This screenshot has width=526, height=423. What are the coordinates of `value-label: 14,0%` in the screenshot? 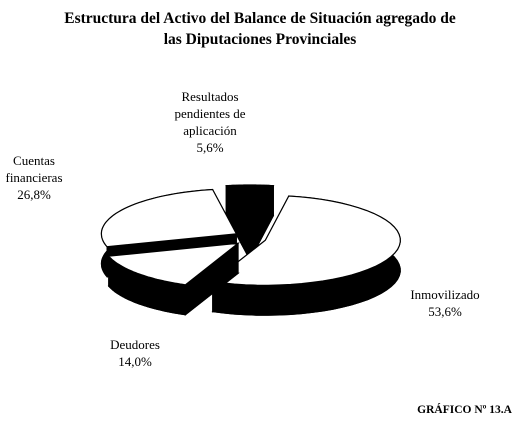 It's located at (135, 361).